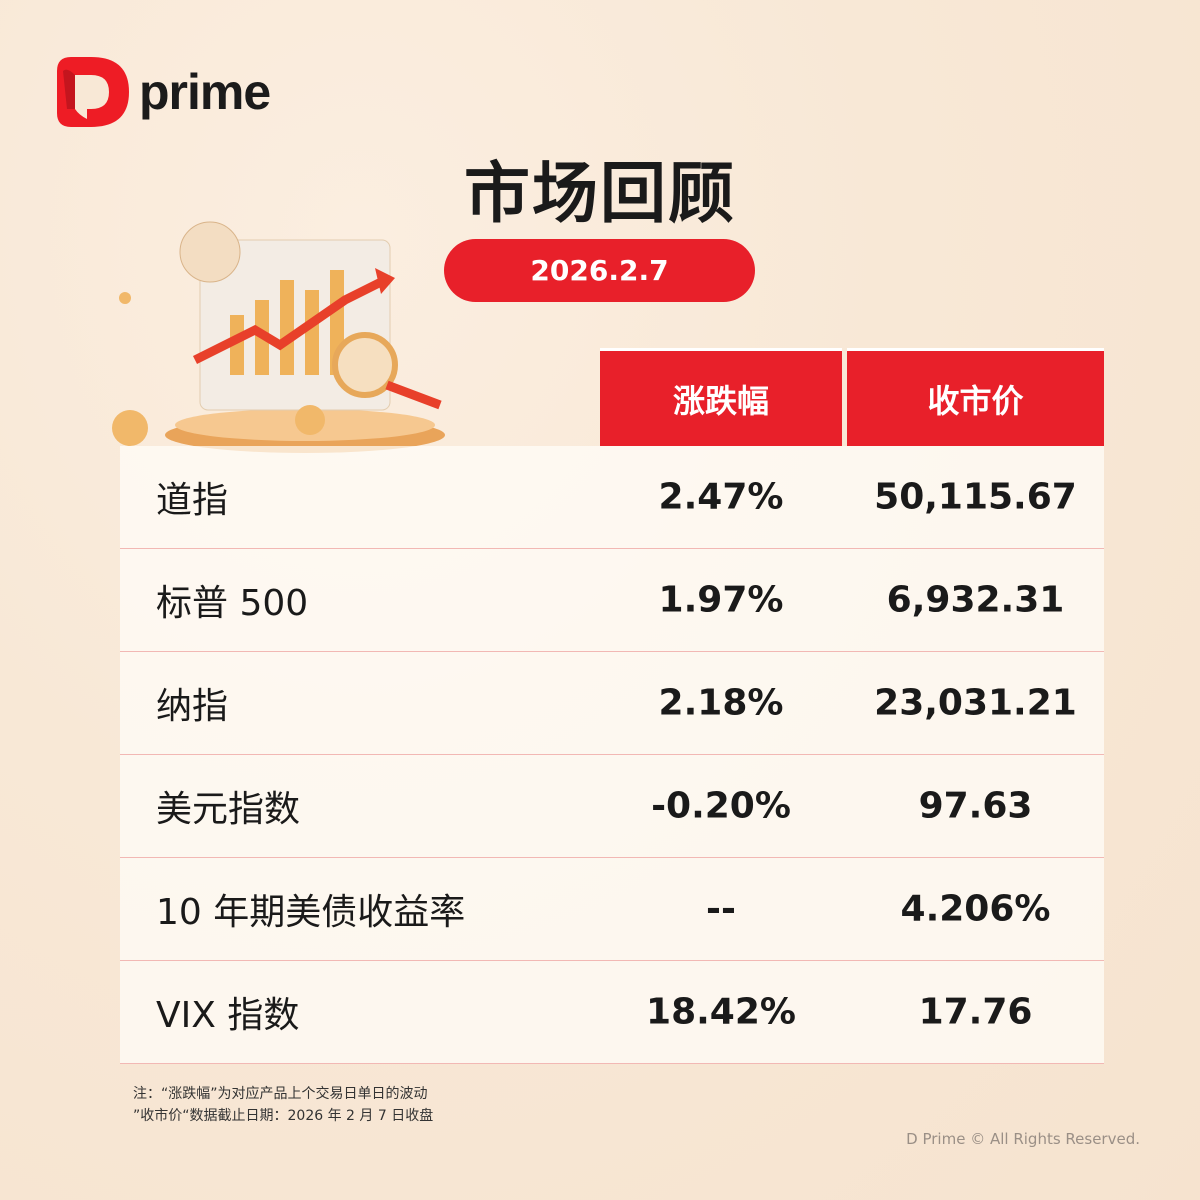 This screenshot has height=1200, width=1200. Describe the element at coordinates (192, 706) in the screenshot. I see `index-name: 纳指` at that location.